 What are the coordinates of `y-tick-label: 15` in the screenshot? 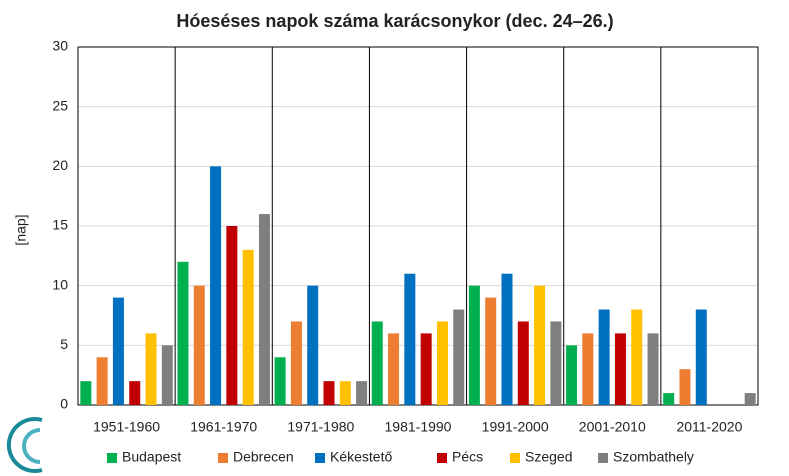 It's located at (60, 225).